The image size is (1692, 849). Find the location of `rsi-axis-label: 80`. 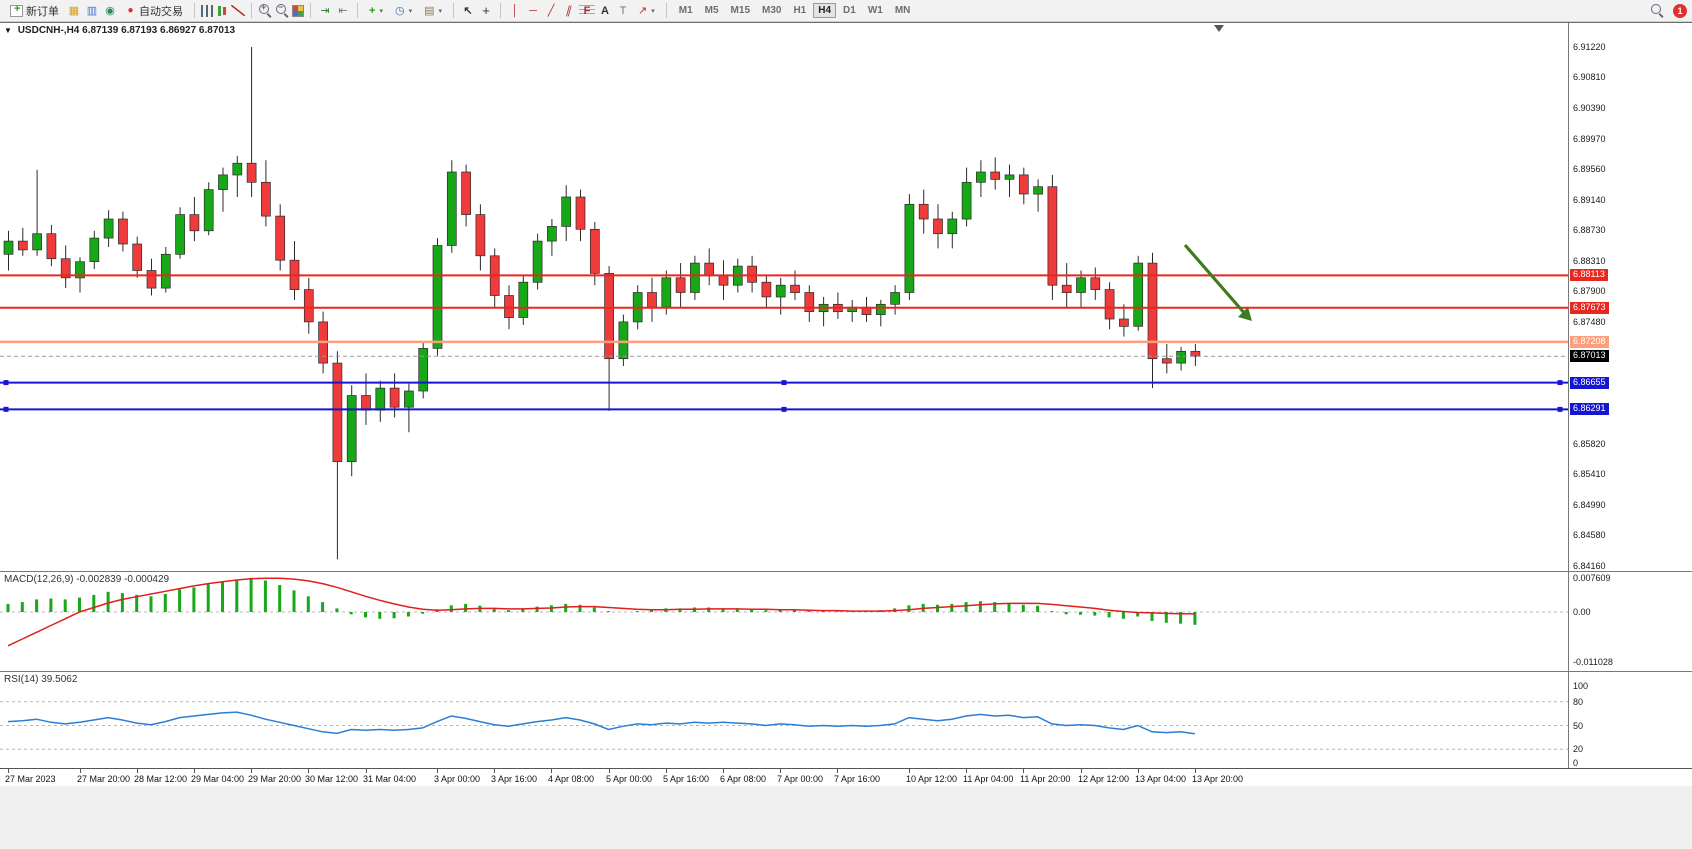

rsi-axis-label: 80 is located at coordinates (1578, 702).